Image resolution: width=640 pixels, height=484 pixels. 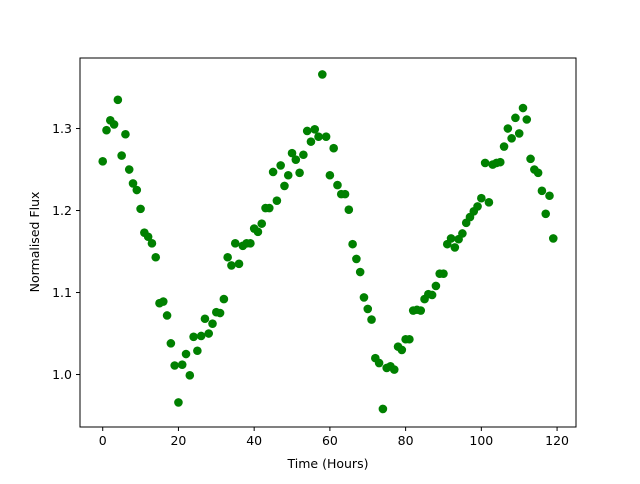 I want to click on y-axis-ticks: 1.0 1.1 1.2 1.3, so click(x=66, y=251).